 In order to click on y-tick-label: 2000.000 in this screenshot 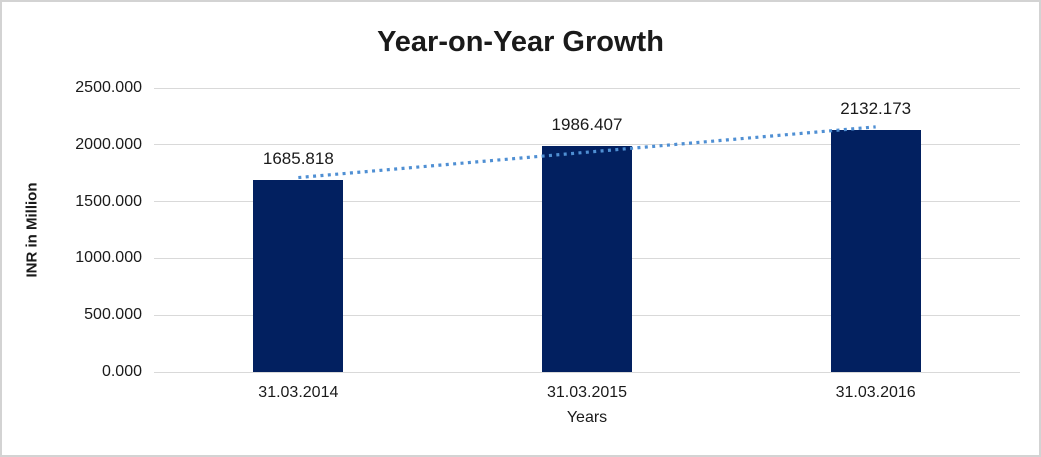, I will do `click(108, 144)`.